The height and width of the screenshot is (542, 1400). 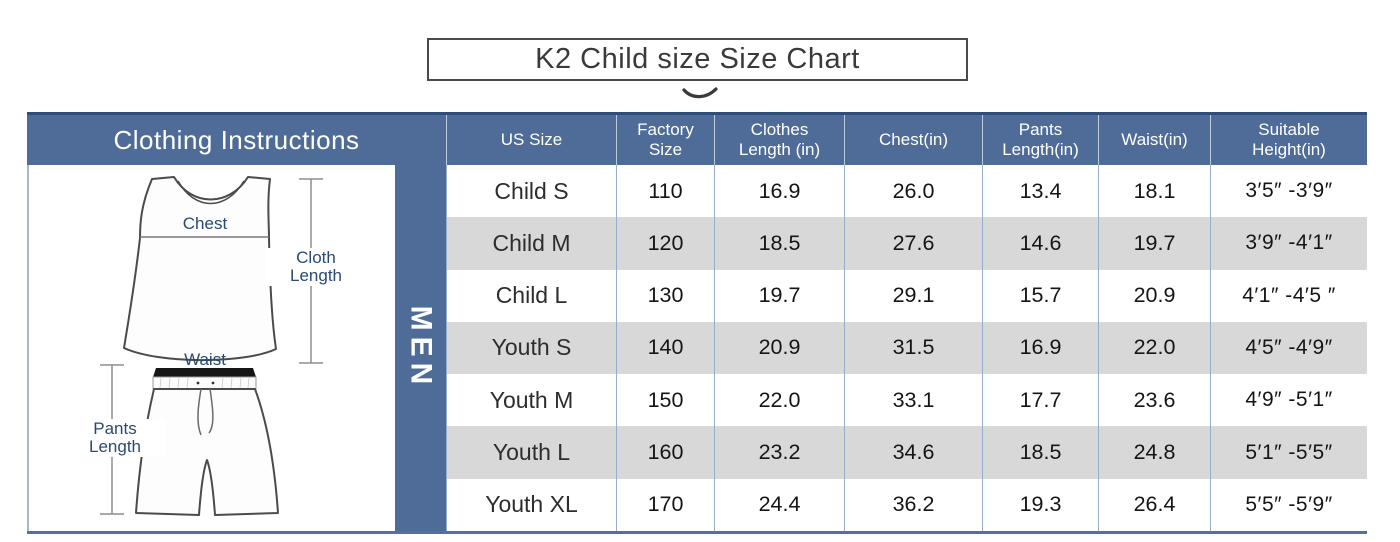 I want to click on cell-clothes-length: 22.0, so click(x=779, y=400).